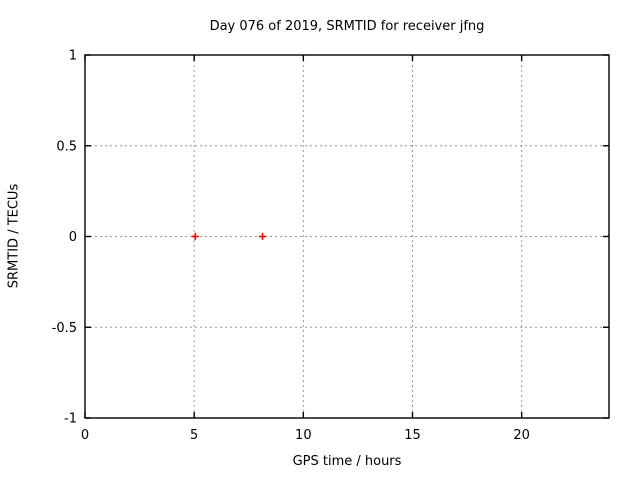  What do you see at coordinates (70, 419) in the screenshot?
I see `y-tick-label: -1` at bounding box center [70, 419].